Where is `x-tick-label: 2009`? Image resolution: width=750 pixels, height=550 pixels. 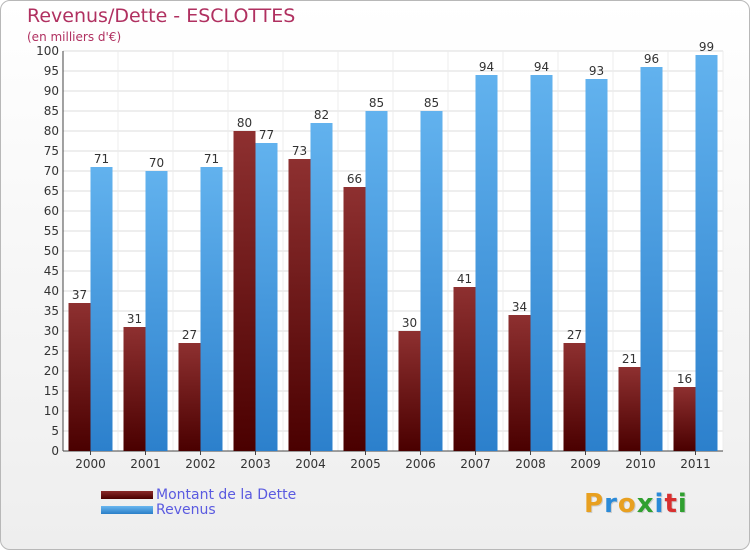
x-tick-label: 2009 is located at coordinates (585, 464).